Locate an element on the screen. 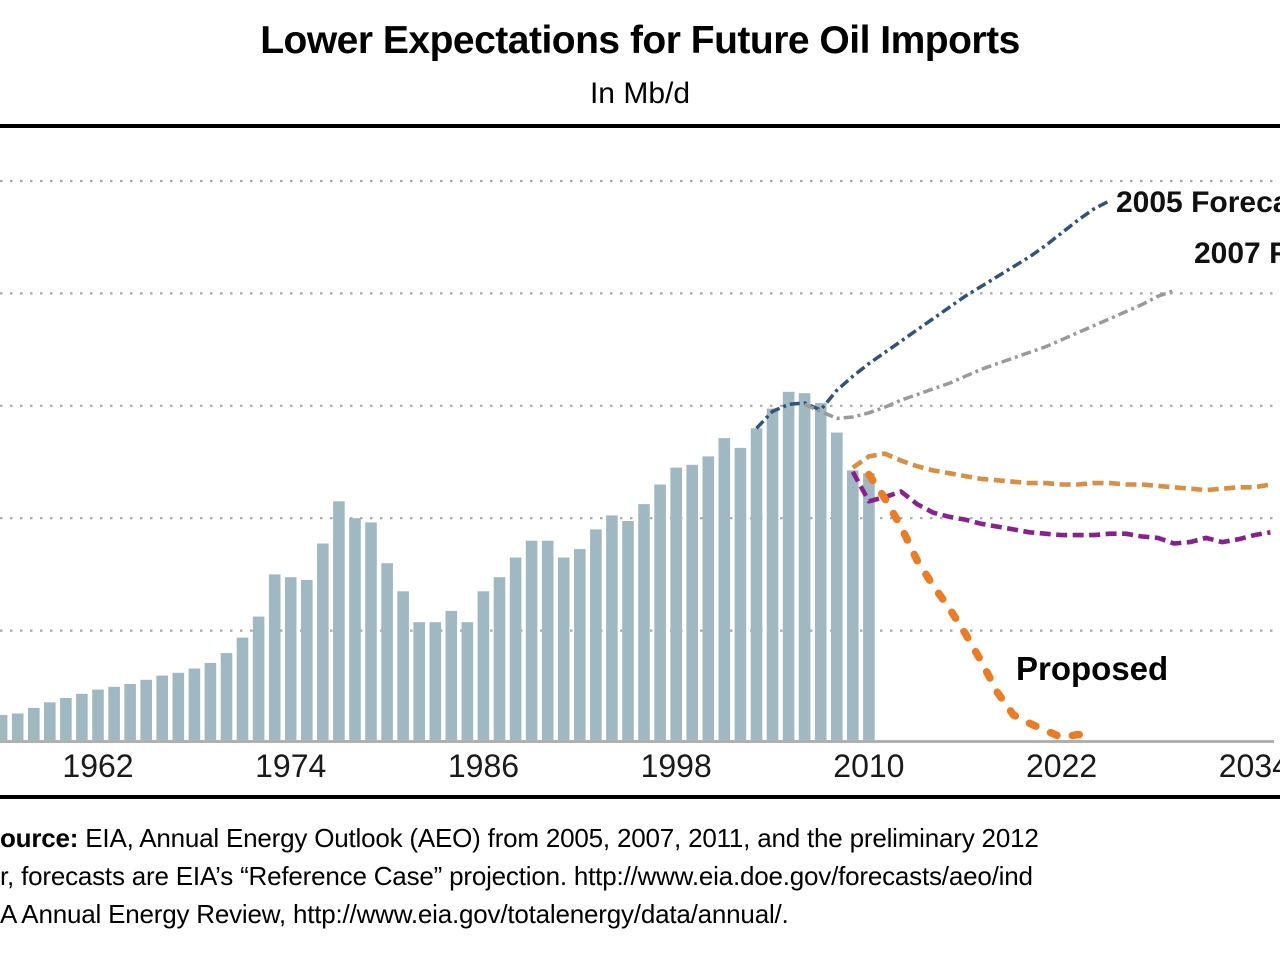 This screenshot has height=960, width=1280. x-tick-label: 1974 is located at coordinates (291, 766).